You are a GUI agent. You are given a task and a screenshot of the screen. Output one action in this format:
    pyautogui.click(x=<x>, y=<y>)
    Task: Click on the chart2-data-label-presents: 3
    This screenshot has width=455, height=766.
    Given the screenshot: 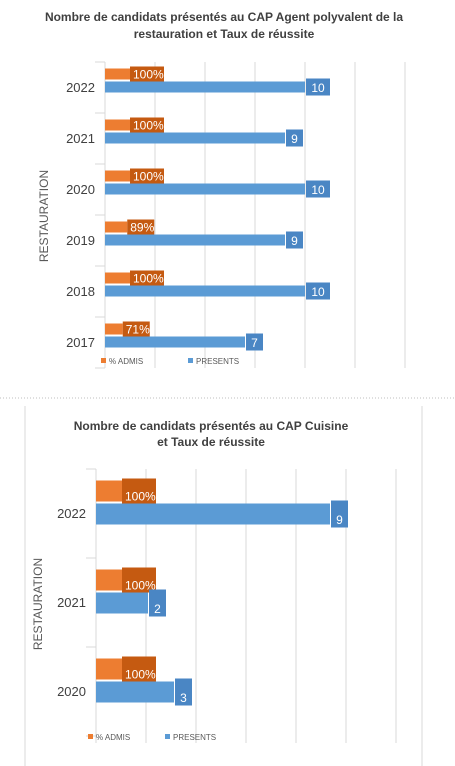 What is the action you would take?
    pyautogui.click(x=183, y=698)
    